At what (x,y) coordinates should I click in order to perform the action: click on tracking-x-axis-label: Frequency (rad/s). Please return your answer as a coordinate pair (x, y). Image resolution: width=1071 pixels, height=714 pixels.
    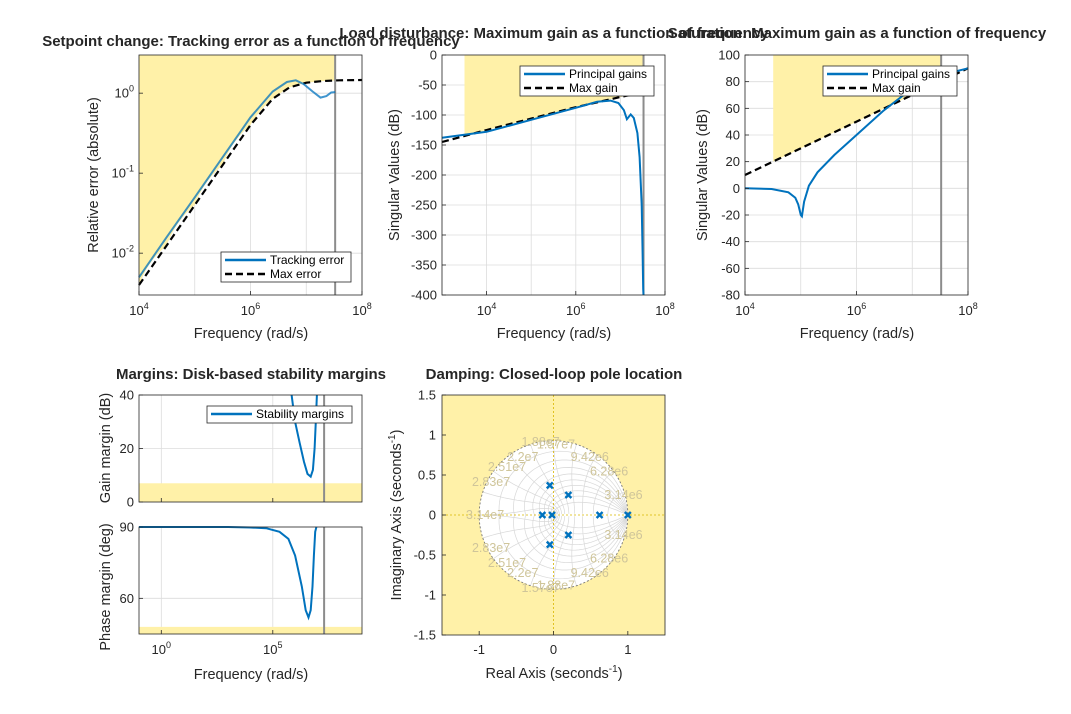
    Looking at the image, I should click on (251, 334).